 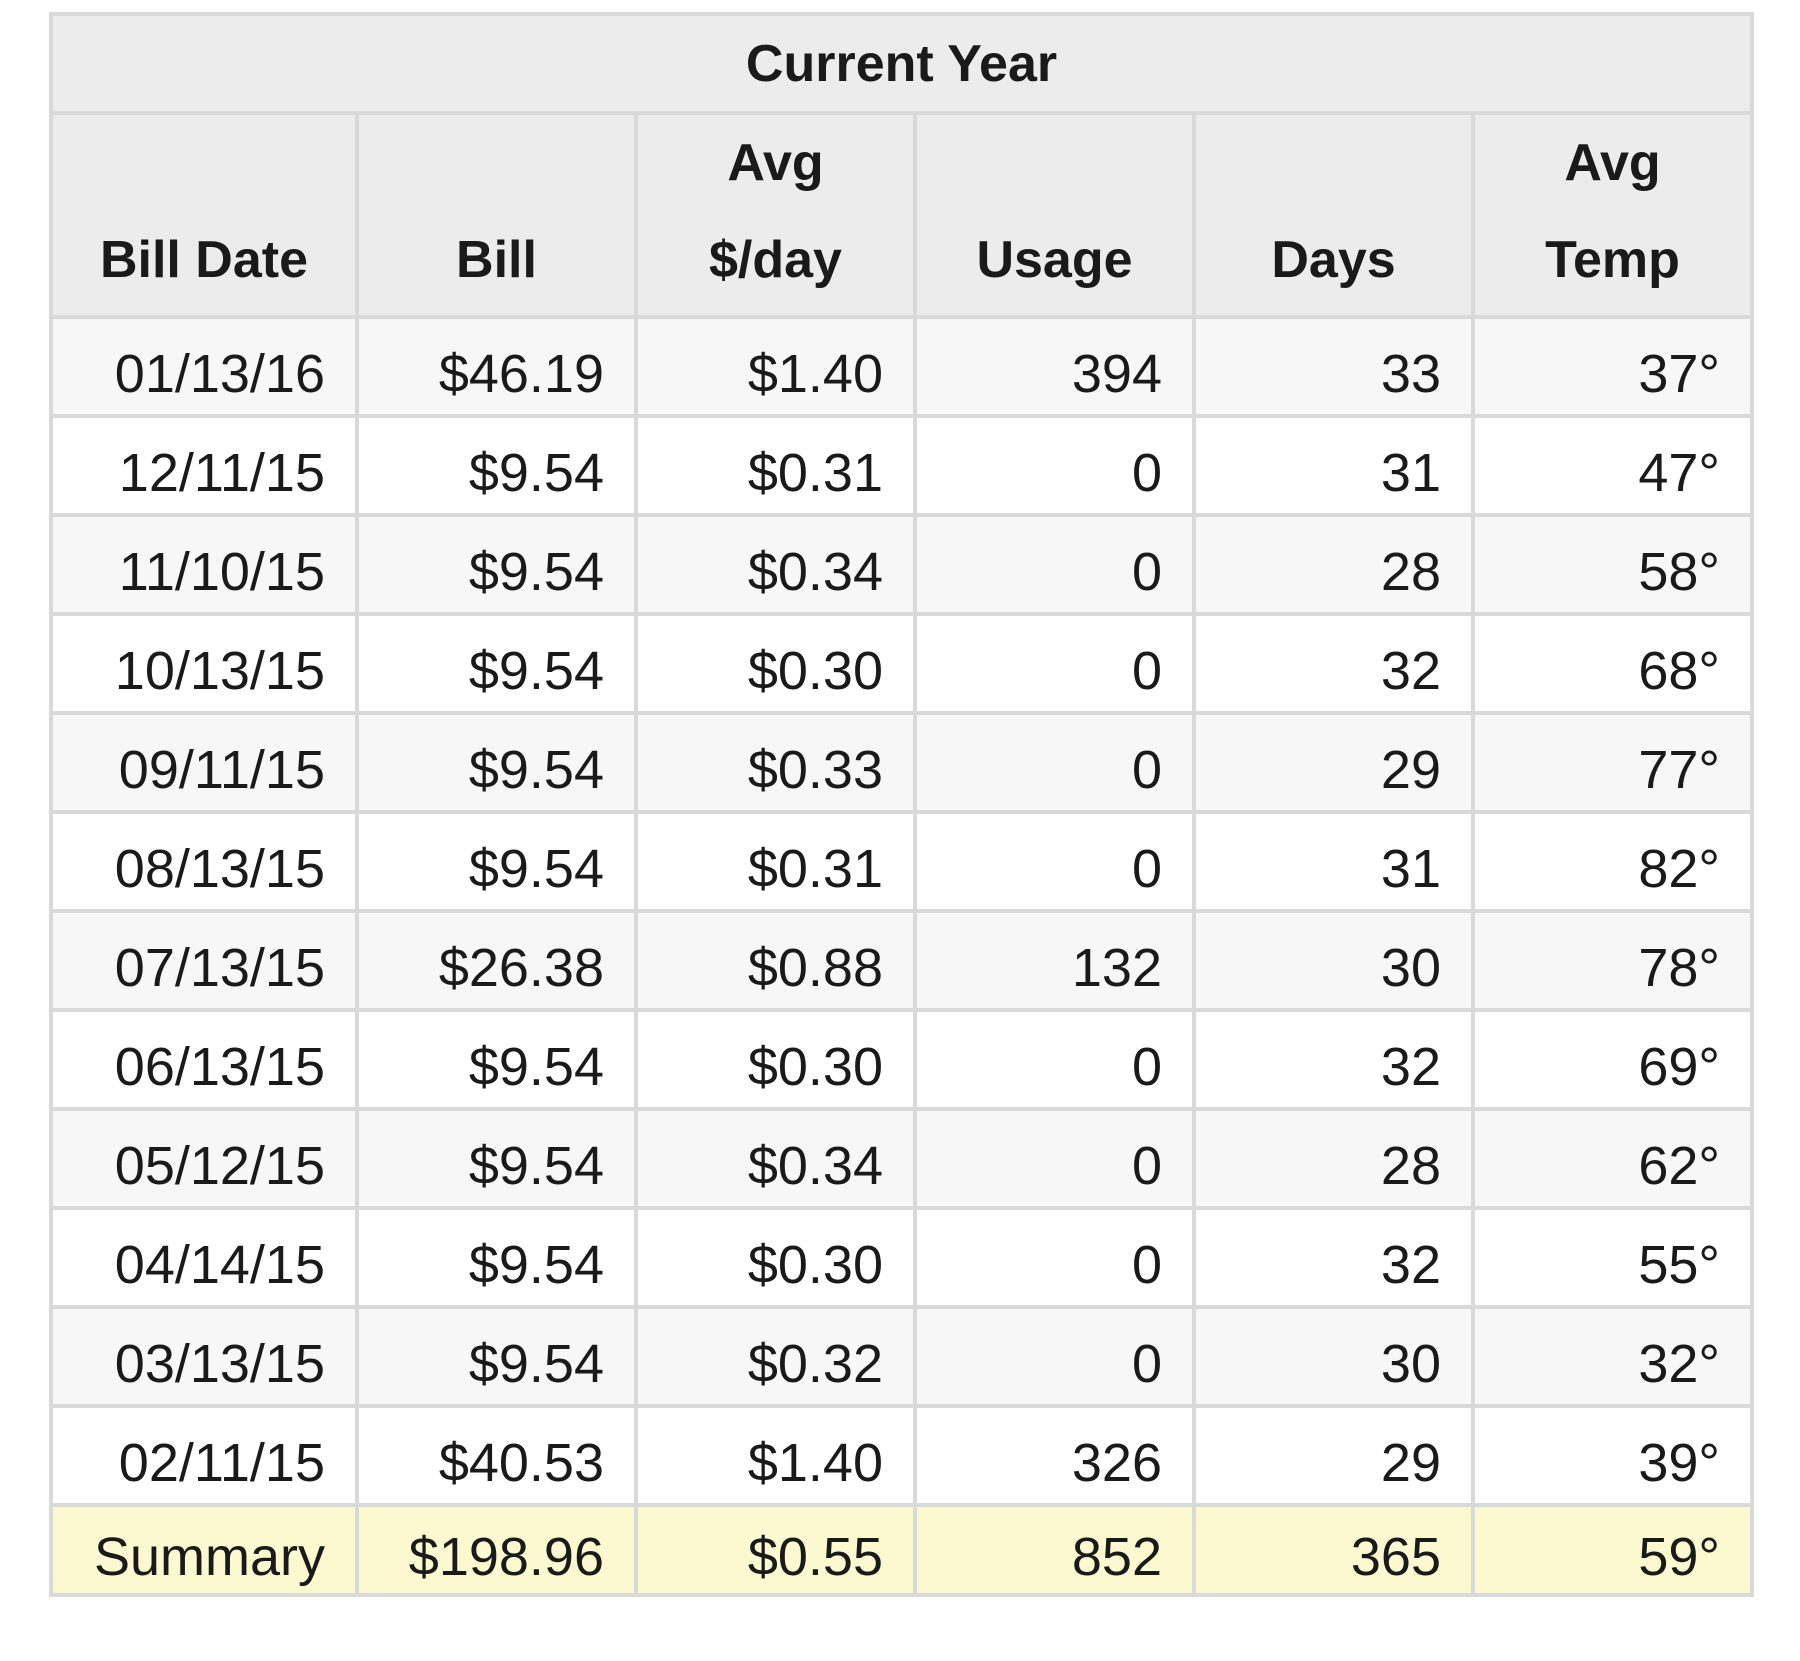 I want to click on column-header-days: Days, so click(x=1333, y=215).